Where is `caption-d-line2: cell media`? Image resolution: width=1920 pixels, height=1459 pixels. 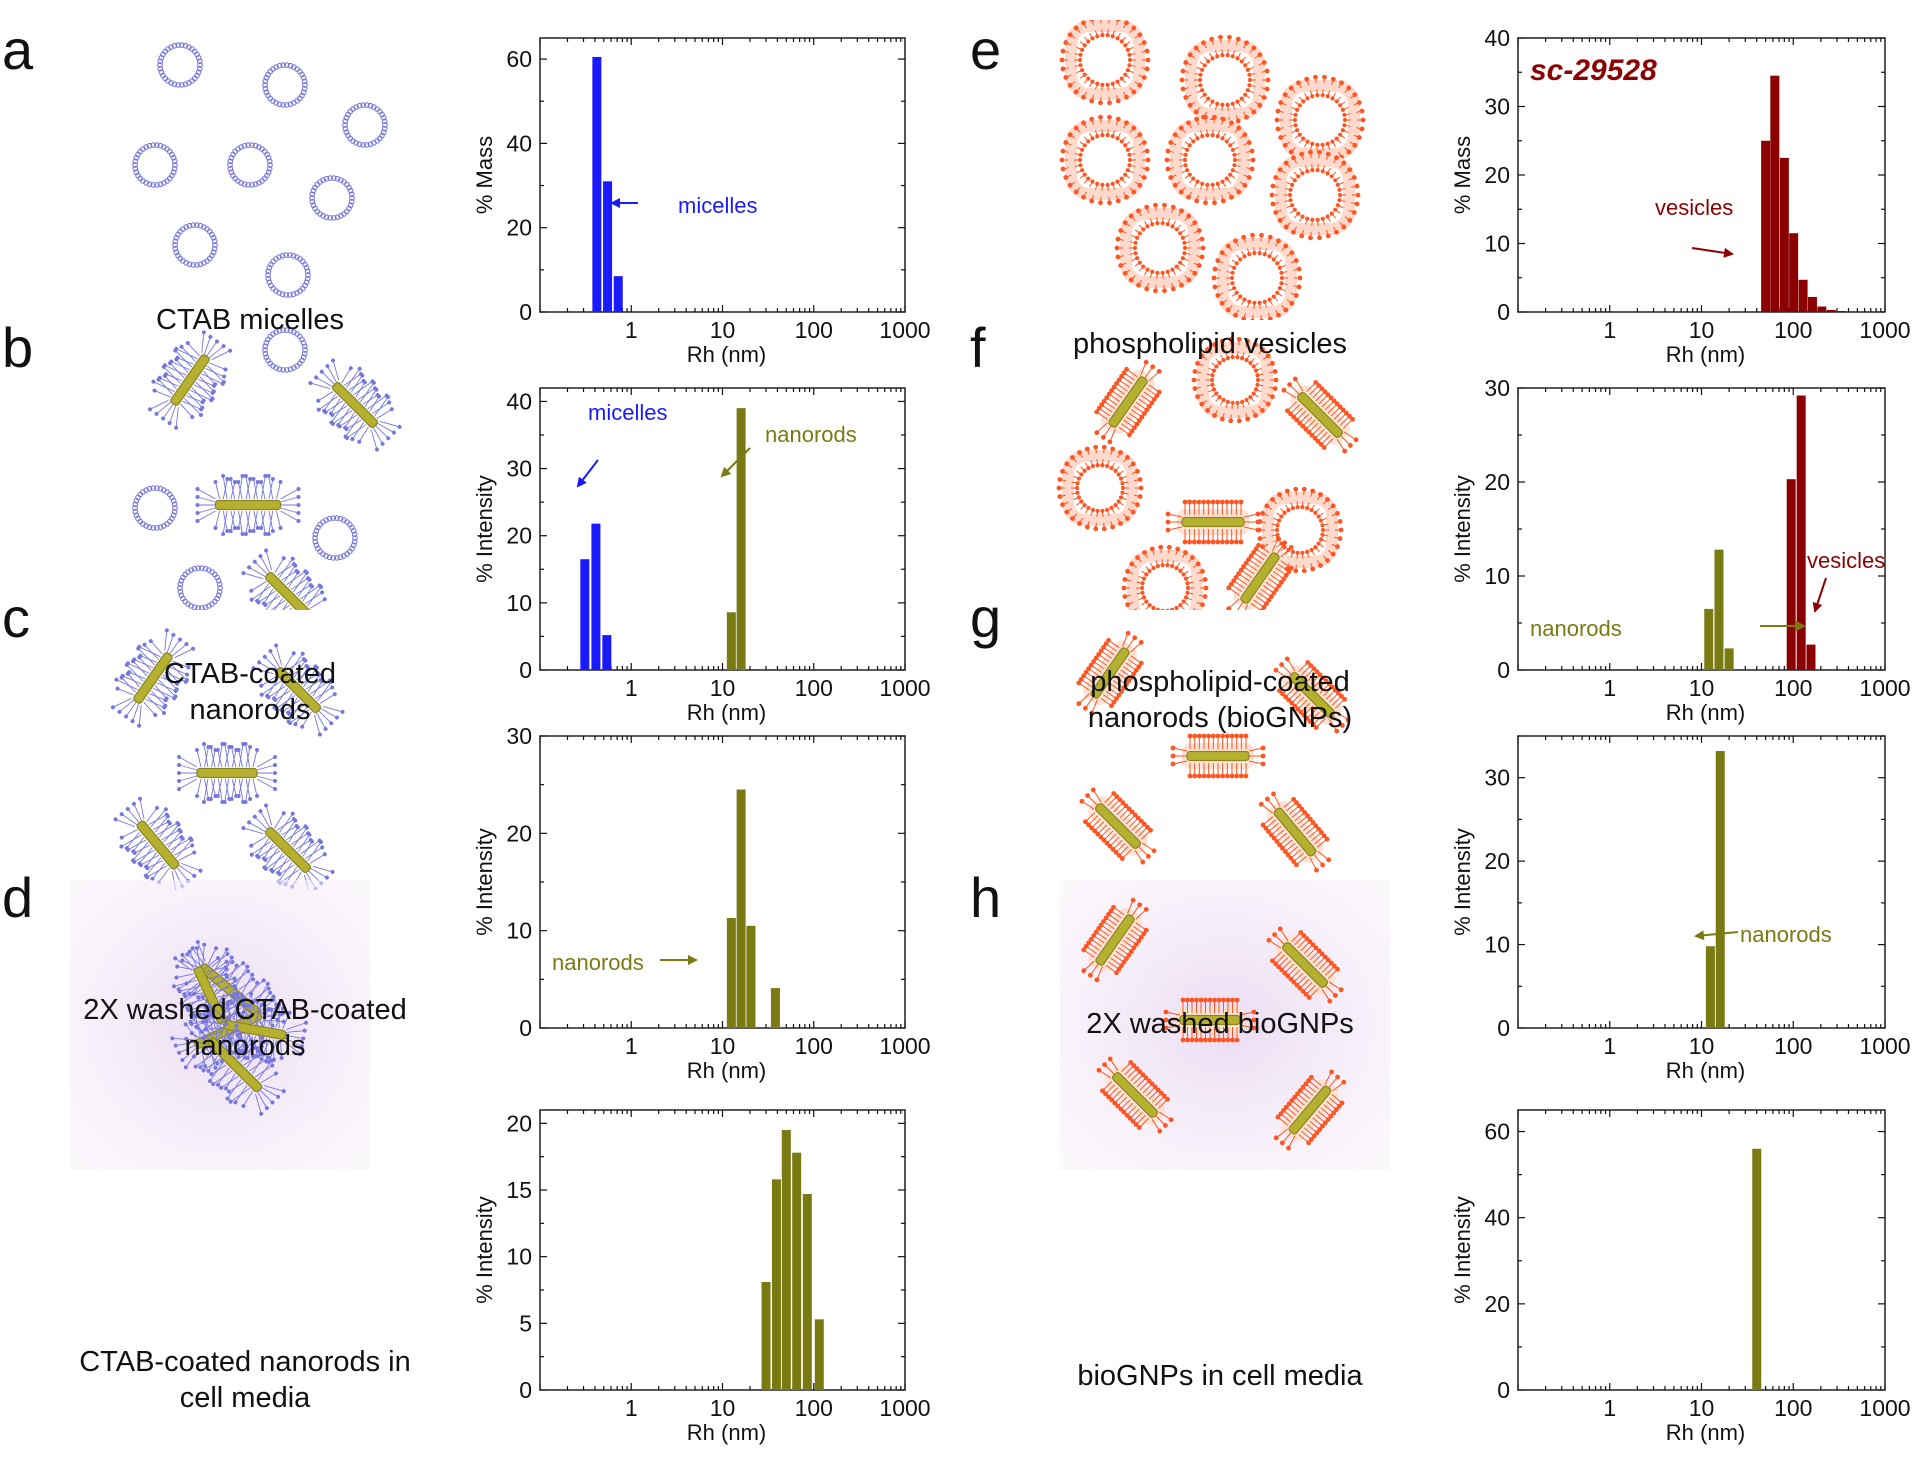 caption-d-line2: cell media is located at coordinates (245, 1398).